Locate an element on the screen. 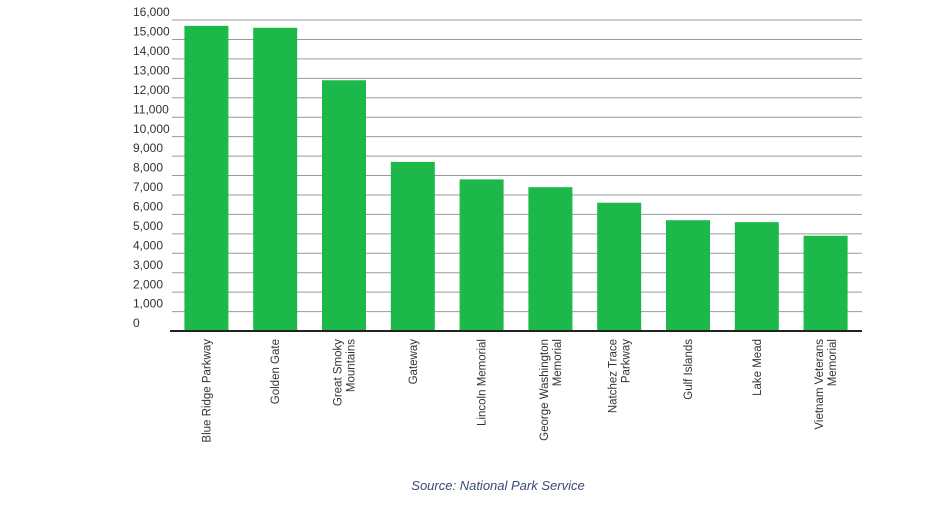 Image resolution: width=932 pixels, height=524 pixels. x-tick-label-line: Natchez Trace is located at coordinates (614, 376).